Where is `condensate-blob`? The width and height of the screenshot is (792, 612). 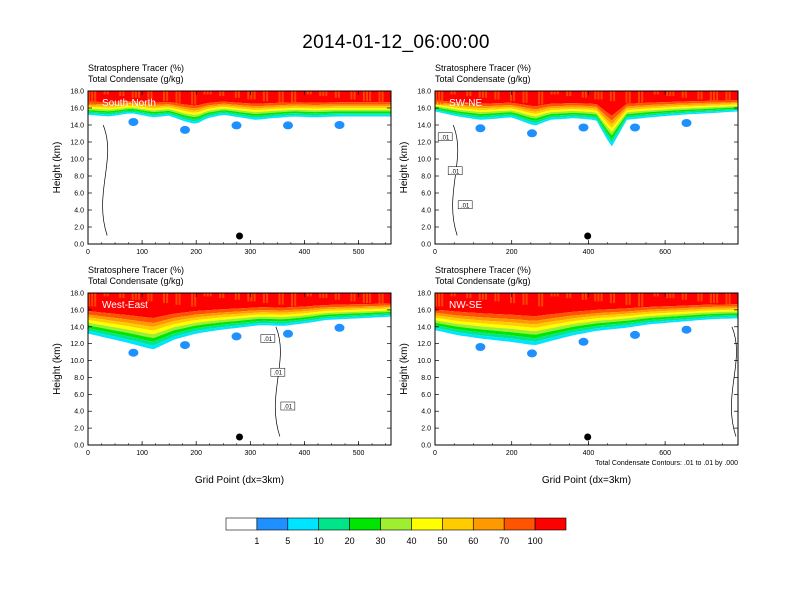
condensate-blob is located at coordinates (532, 133).